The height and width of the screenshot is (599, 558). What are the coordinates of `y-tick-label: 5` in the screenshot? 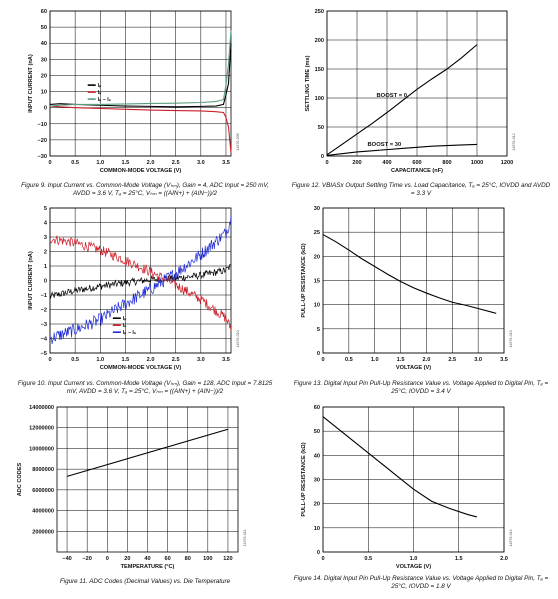 It's located at (45, 209).